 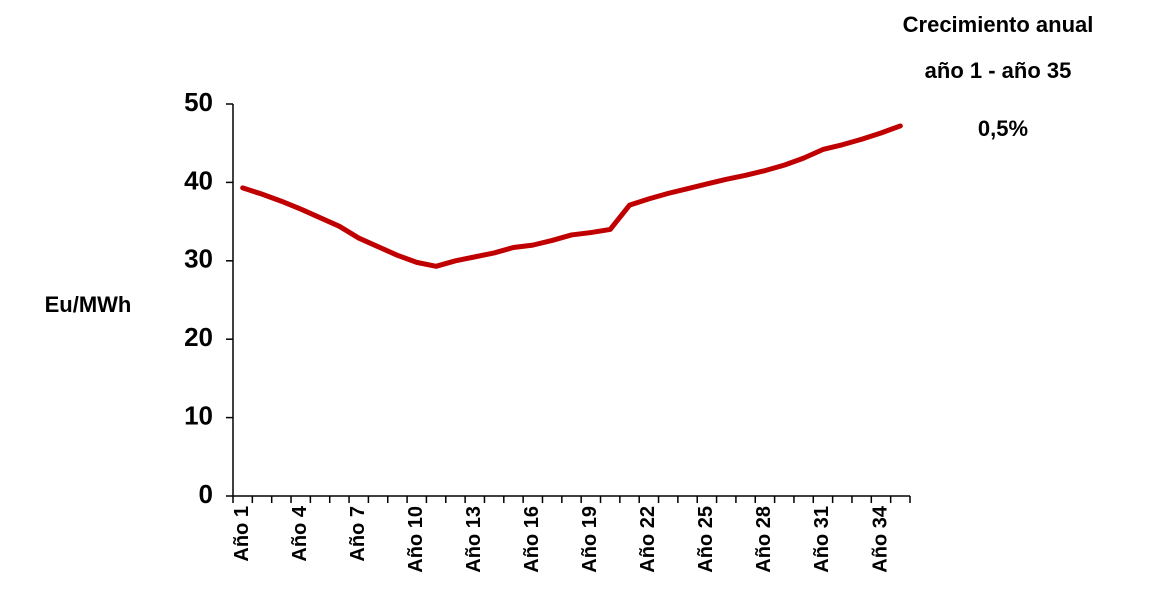 What do you see at coordinates (300, 533) in the screenshot?
I see `x-tick-label: Año 4` at bounding box center [300, 533].